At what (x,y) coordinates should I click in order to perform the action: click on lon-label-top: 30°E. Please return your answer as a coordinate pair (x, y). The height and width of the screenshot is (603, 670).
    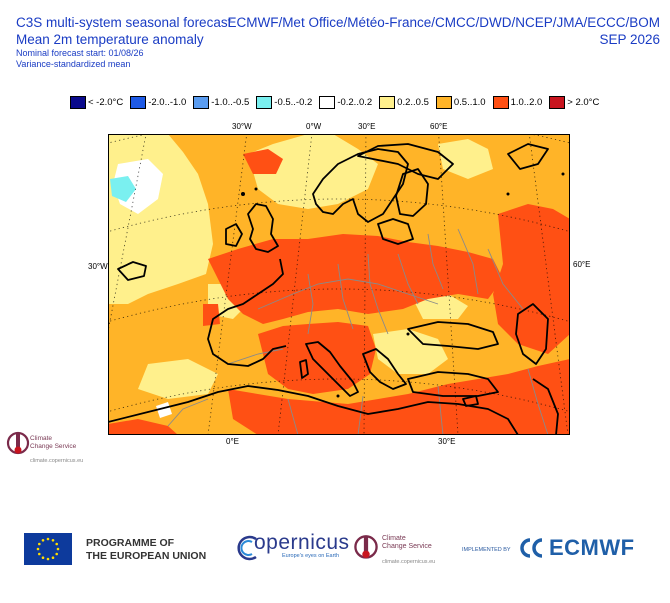
    Looking at the image, I should click on (367, 126).